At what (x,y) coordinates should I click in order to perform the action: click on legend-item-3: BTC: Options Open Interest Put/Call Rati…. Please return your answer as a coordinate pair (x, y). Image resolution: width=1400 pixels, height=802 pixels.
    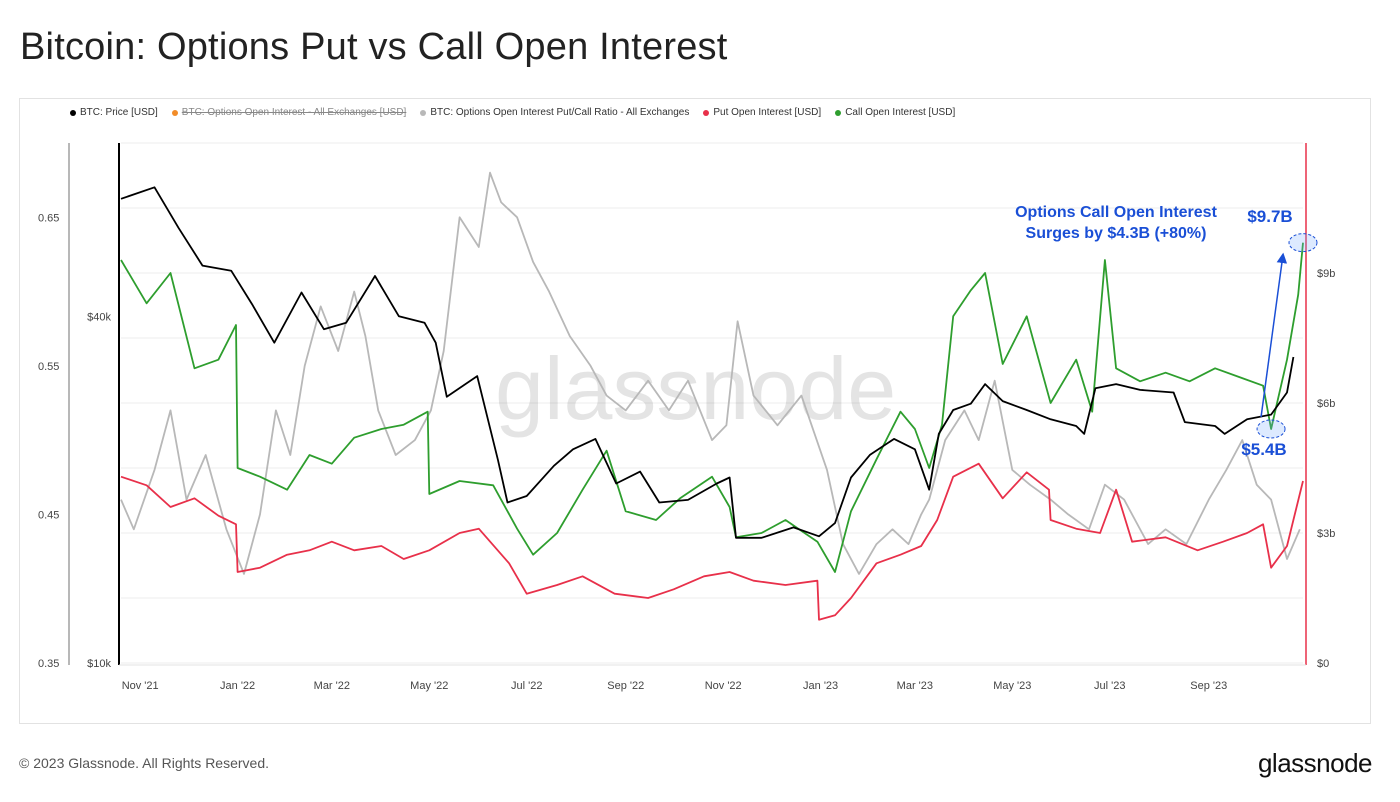
    Looking at the image, I should click on (554, 112).